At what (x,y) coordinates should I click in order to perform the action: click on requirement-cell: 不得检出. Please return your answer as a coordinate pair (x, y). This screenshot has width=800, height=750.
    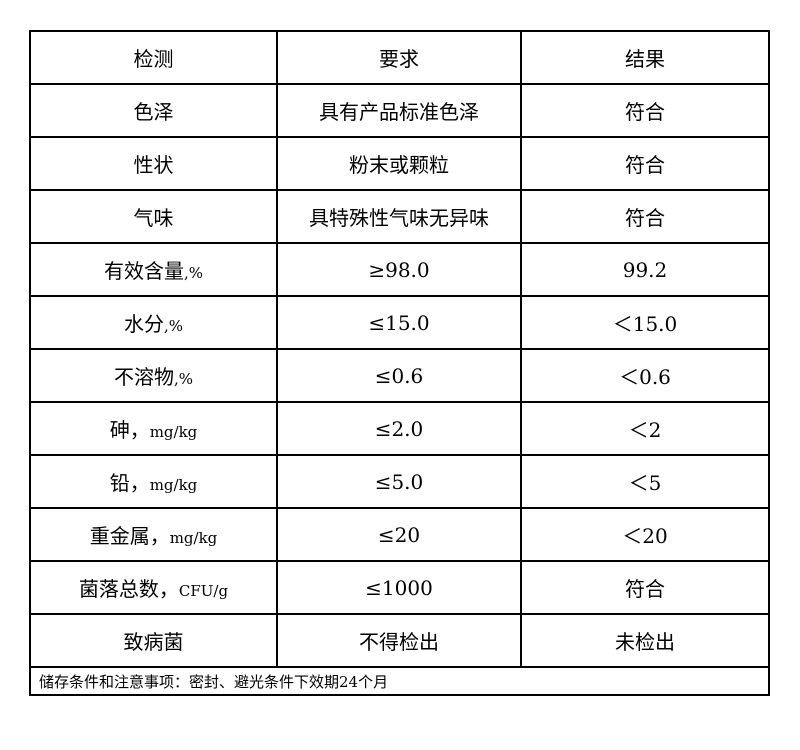
    Looking at the image, I should click on (399, 640).